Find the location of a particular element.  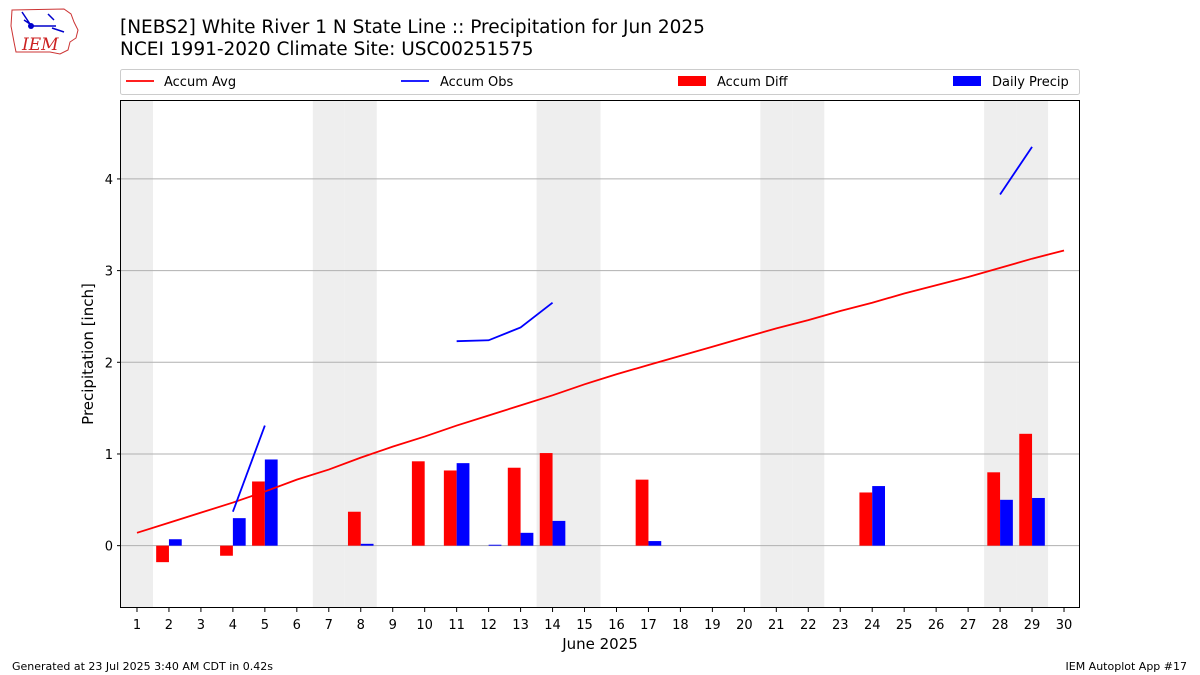

legend-label-daily-precip: Daily Precip is located at coordinates (1030, 82).